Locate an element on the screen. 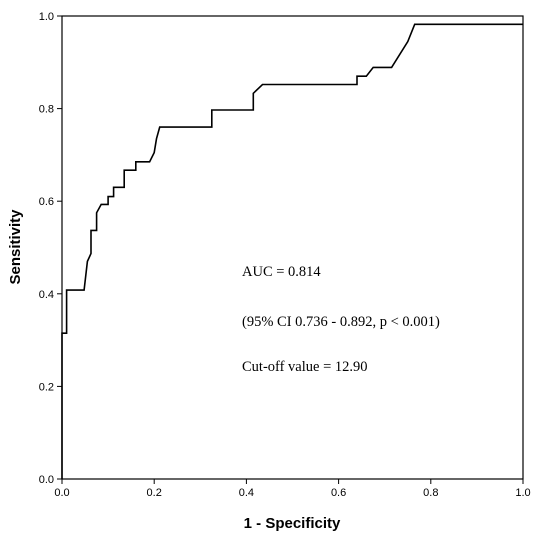  y-axis-ticks: 0.0 0.2 0.4 0.6 0.8 1.0 is located at coordinates (50, 248).